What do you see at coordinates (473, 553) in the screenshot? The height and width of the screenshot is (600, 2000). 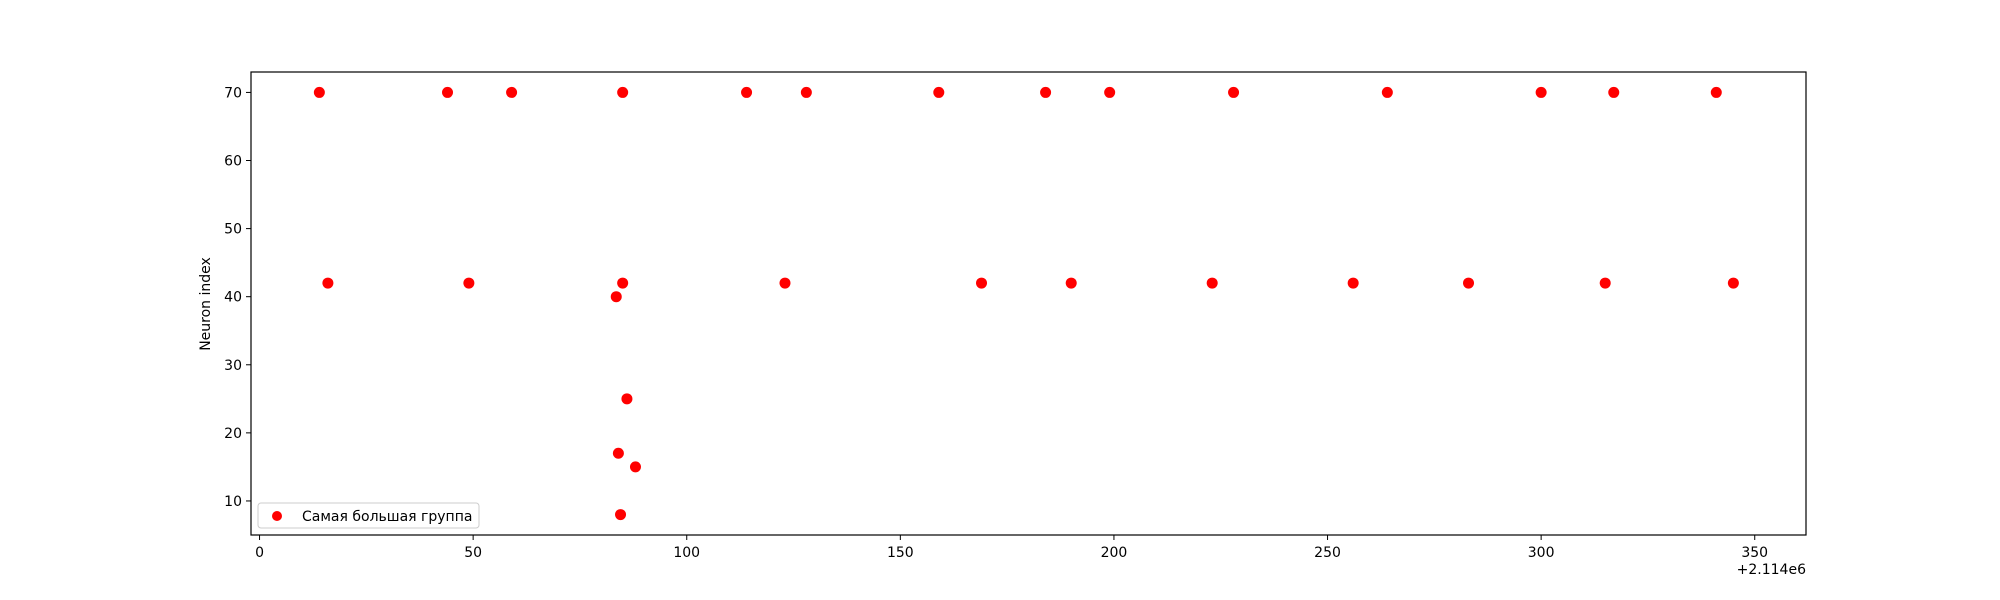 I see `x-tick-label: 50` at bounding box center [473, 553].